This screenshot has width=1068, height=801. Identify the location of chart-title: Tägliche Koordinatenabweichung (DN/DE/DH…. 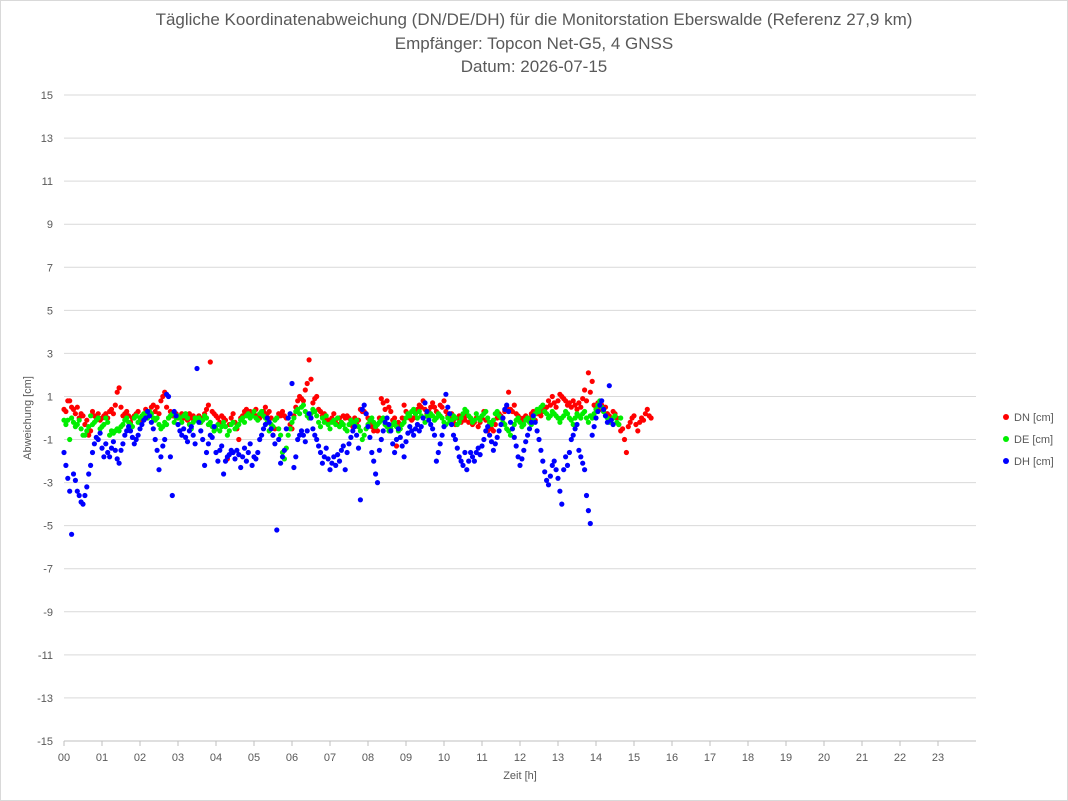
(534, 19).